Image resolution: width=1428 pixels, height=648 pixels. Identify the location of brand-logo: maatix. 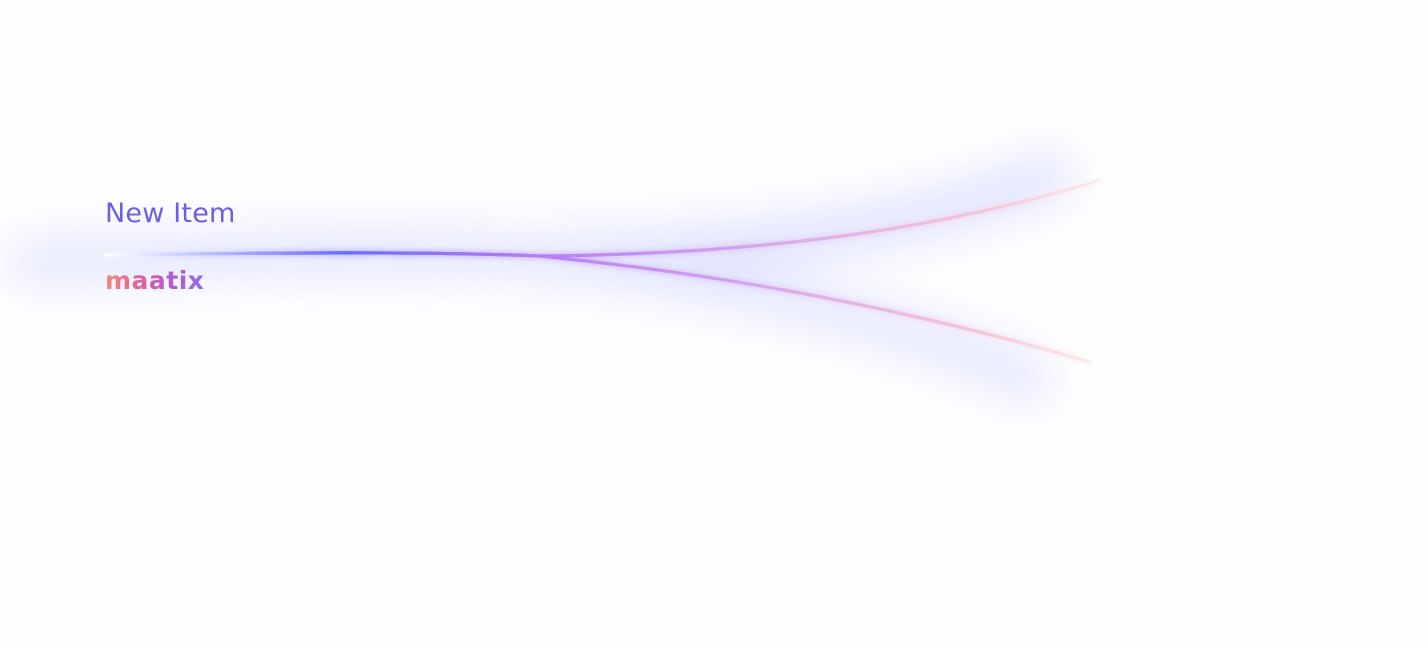
(155, 280).